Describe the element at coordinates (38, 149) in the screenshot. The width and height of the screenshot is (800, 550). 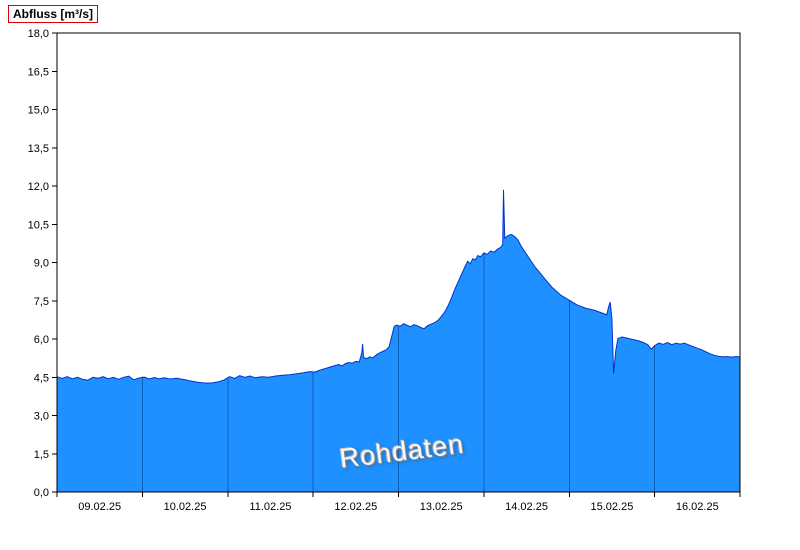
I see `y-tick-label: 13,5` at that location.